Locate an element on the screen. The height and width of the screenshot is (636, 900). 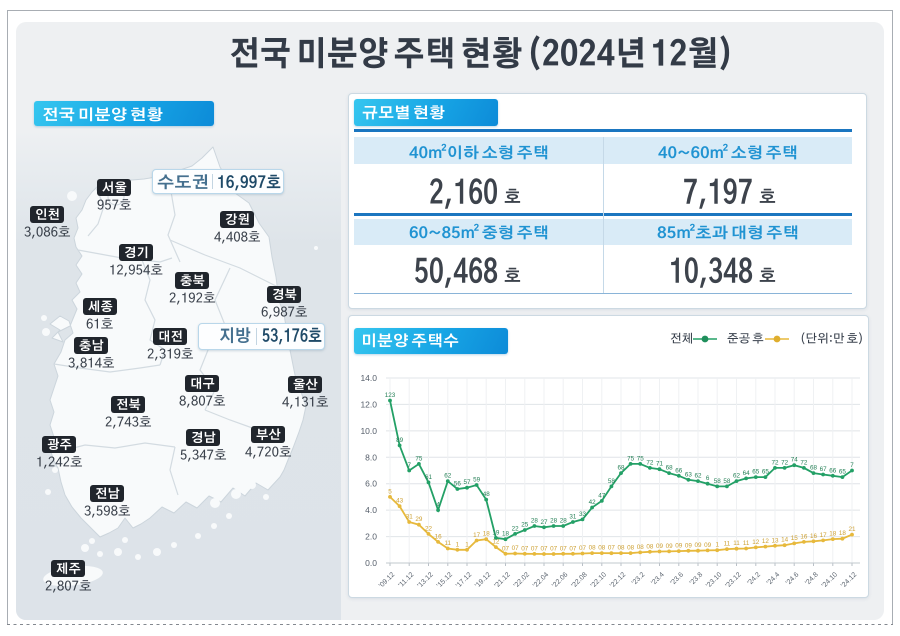
svg-text: 14.0 is located at coordinates (368, 378).